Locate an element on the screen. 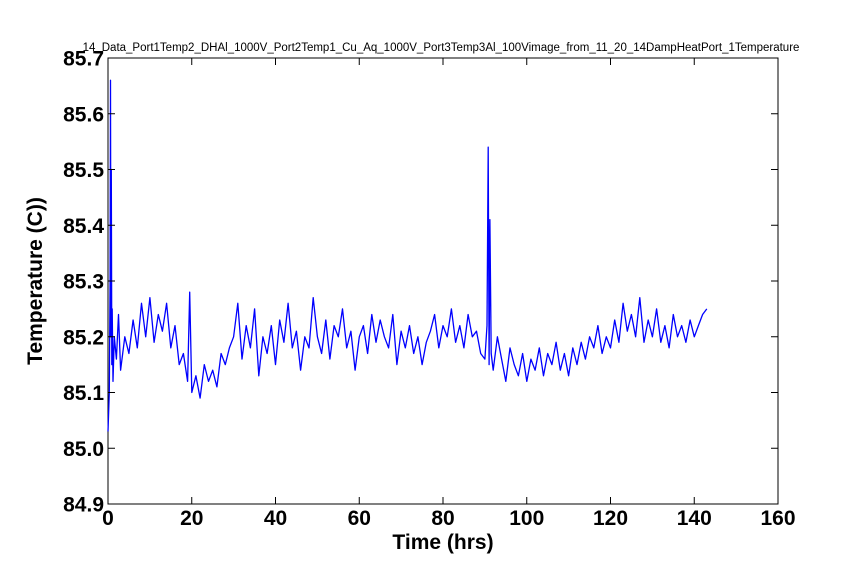 The height and width of the screenshot is (581, 864). x-tick-label: 100 is located at coordinates (526, 518).